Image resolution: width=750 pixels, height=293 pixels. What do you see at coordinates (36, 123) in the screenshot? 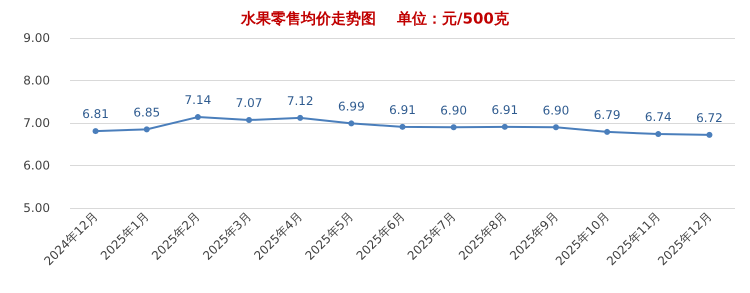
I see `y-tick-label: 7.00` at bounding box center [36, 123].